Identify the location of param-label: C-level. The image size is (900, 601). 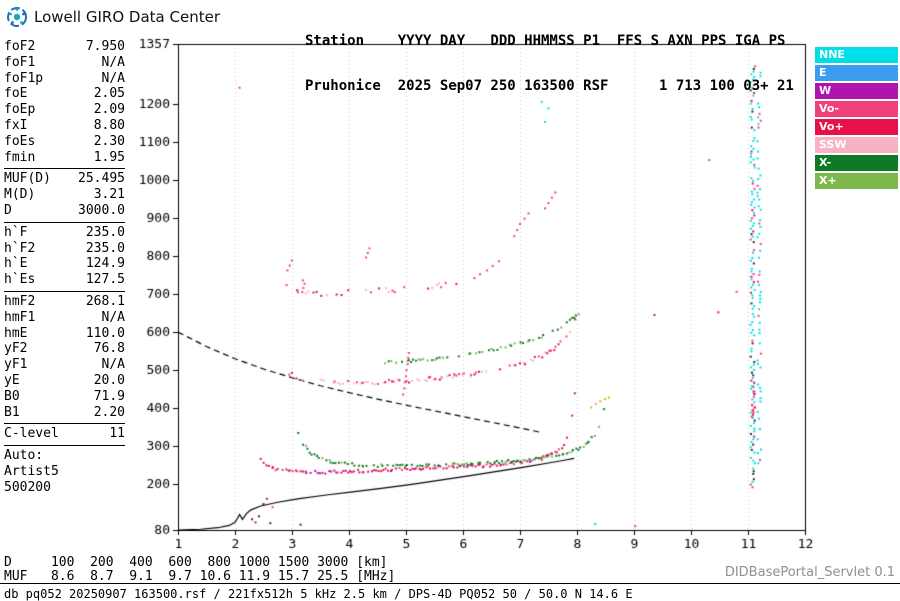
(31, 434).